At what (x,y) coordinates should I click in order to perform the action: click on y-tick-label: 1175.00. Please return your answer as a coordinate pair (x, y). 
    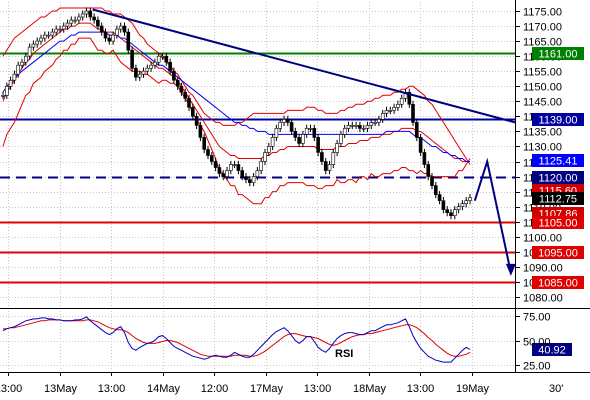
    Looking at the image, I should click on (542, 13).